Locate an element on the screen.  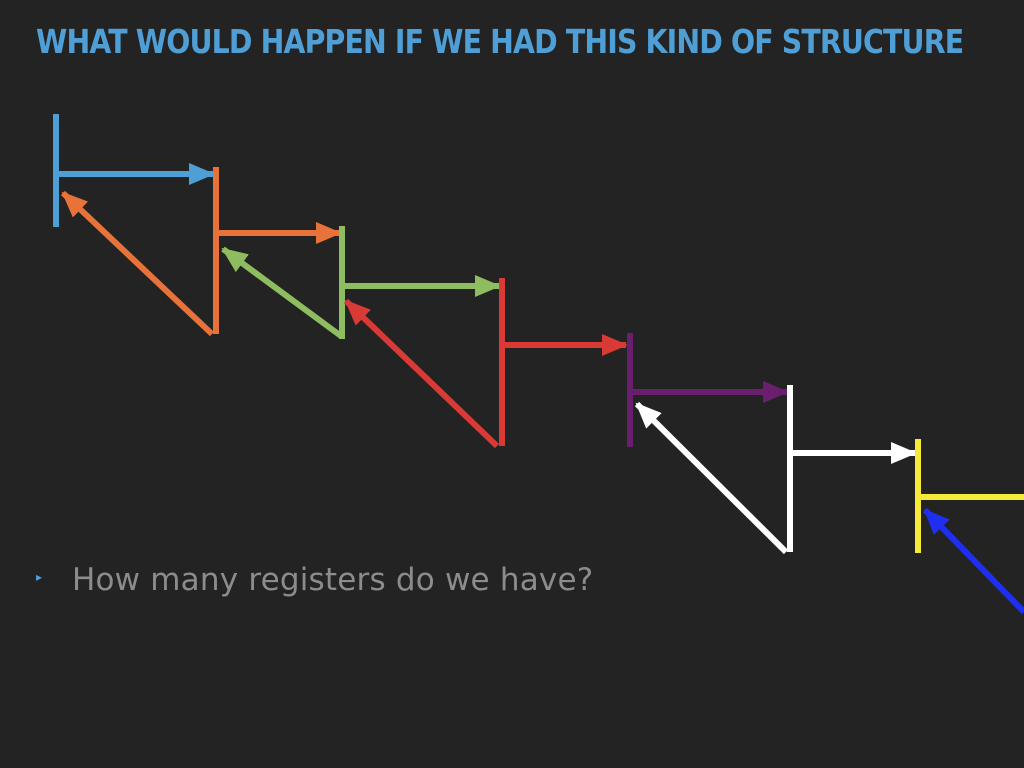
bullet-text: How many registers do we have? is located at coordinates (333, 580).